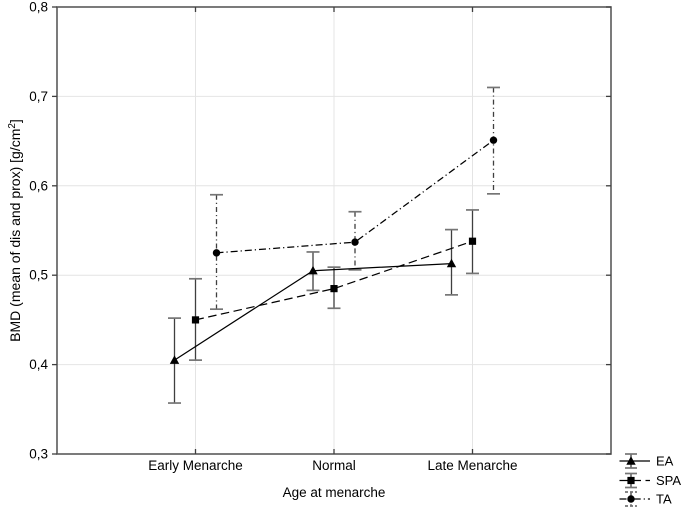  Describe the element at coordinates (38, 96) in the screenshot. I see `y-tick-label: 0,7` at that location.